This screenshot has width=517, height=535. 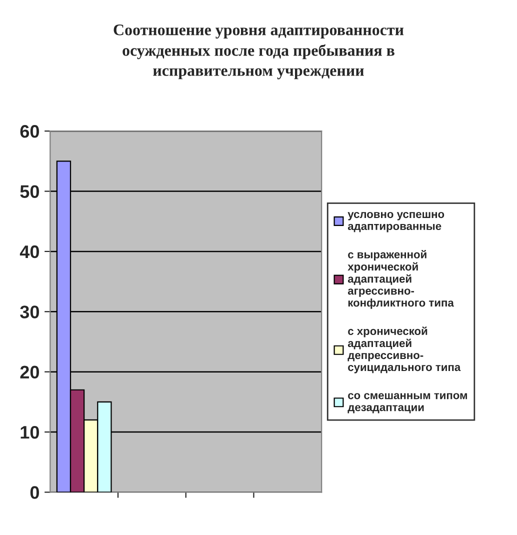 What do you see at coordinates (29, 312) in the screenshot?
I see `y-tick-label: 30` at bounding box center [29, 312].